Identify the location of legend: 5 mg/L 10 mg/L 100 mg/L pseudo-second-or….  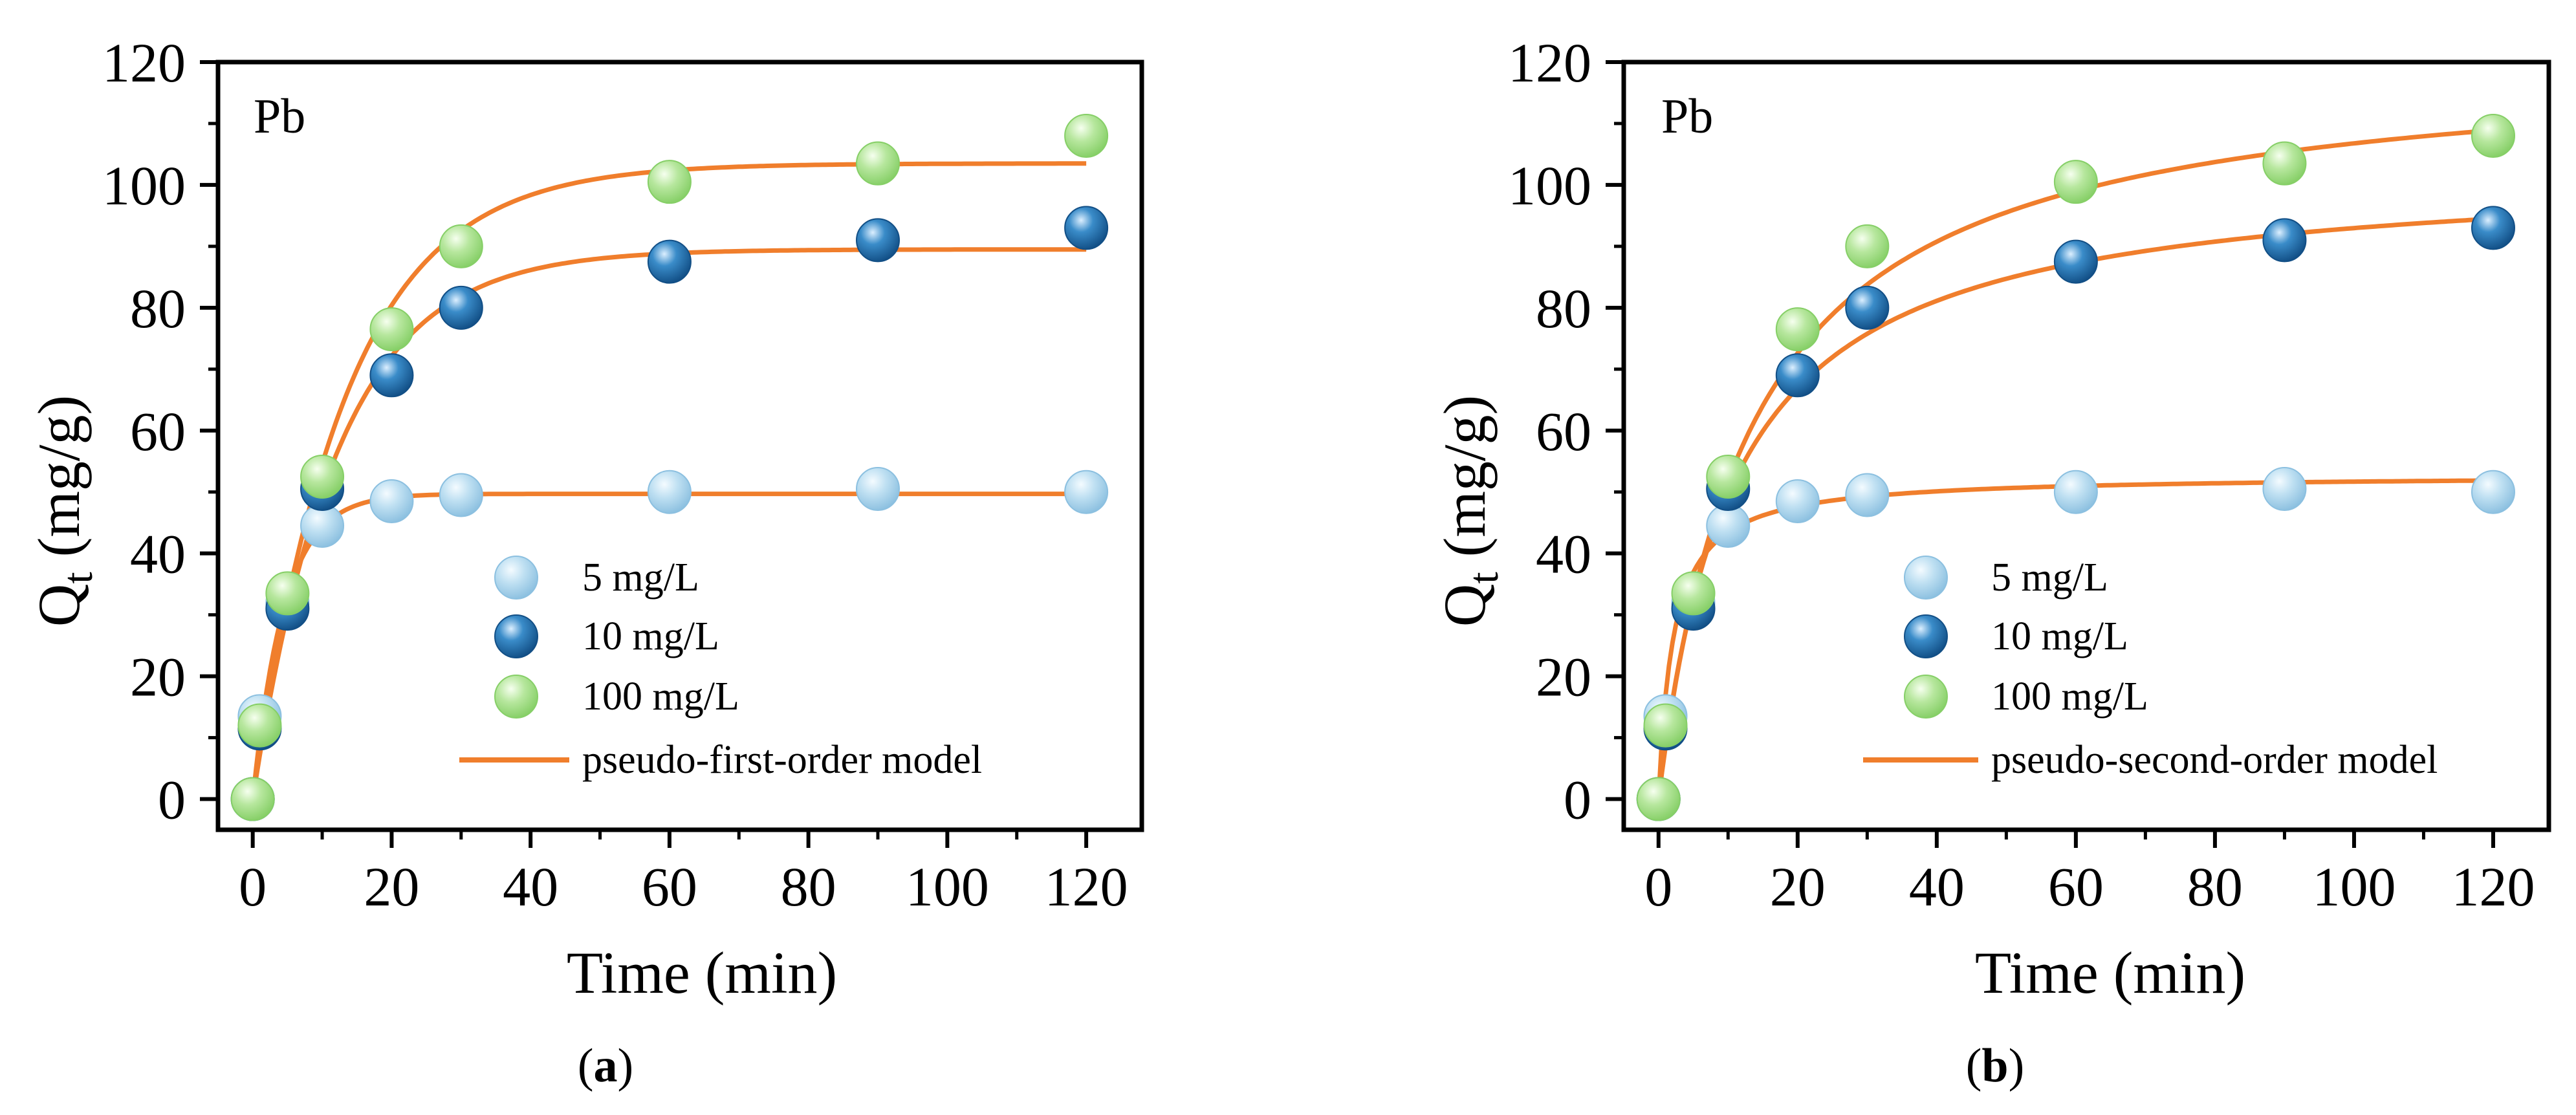
(2150, 669).